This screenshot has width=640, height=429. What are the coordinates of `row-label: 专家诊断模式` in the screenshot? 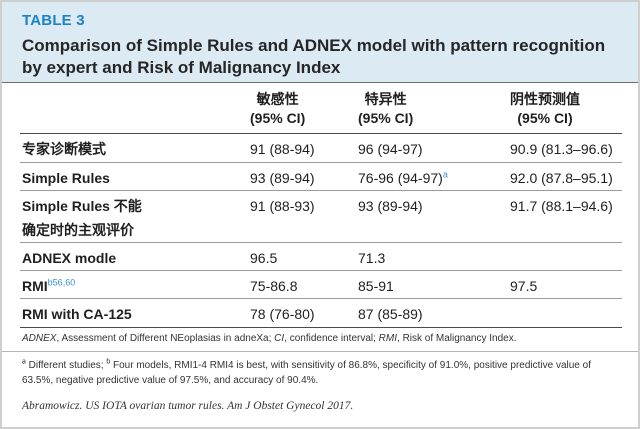 It's located at (64, 148).